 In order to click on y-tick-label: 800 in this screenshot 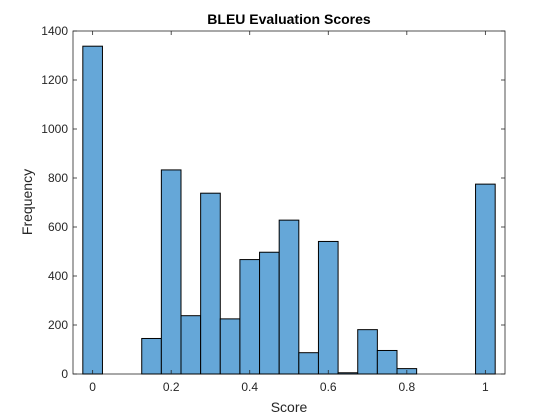, I will do `click(58, 178)`.